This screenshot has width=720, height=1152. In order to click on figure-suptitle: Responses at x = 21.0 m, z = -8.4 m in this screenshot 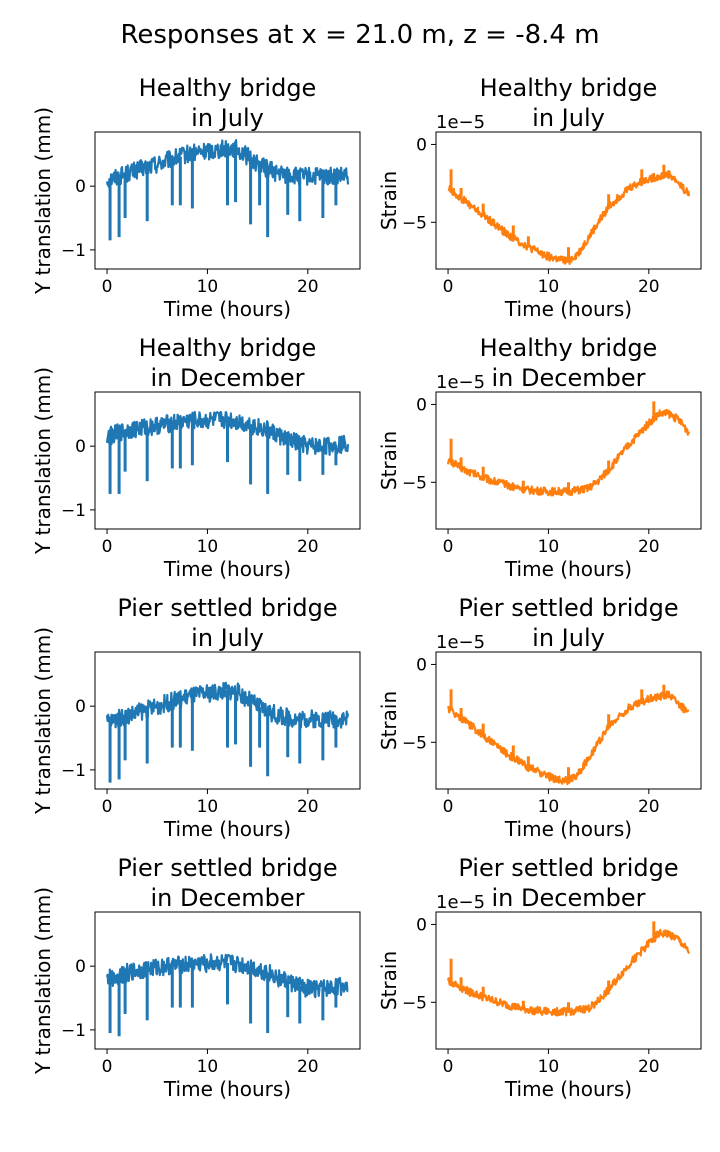, I will do `click(359, 35)`.